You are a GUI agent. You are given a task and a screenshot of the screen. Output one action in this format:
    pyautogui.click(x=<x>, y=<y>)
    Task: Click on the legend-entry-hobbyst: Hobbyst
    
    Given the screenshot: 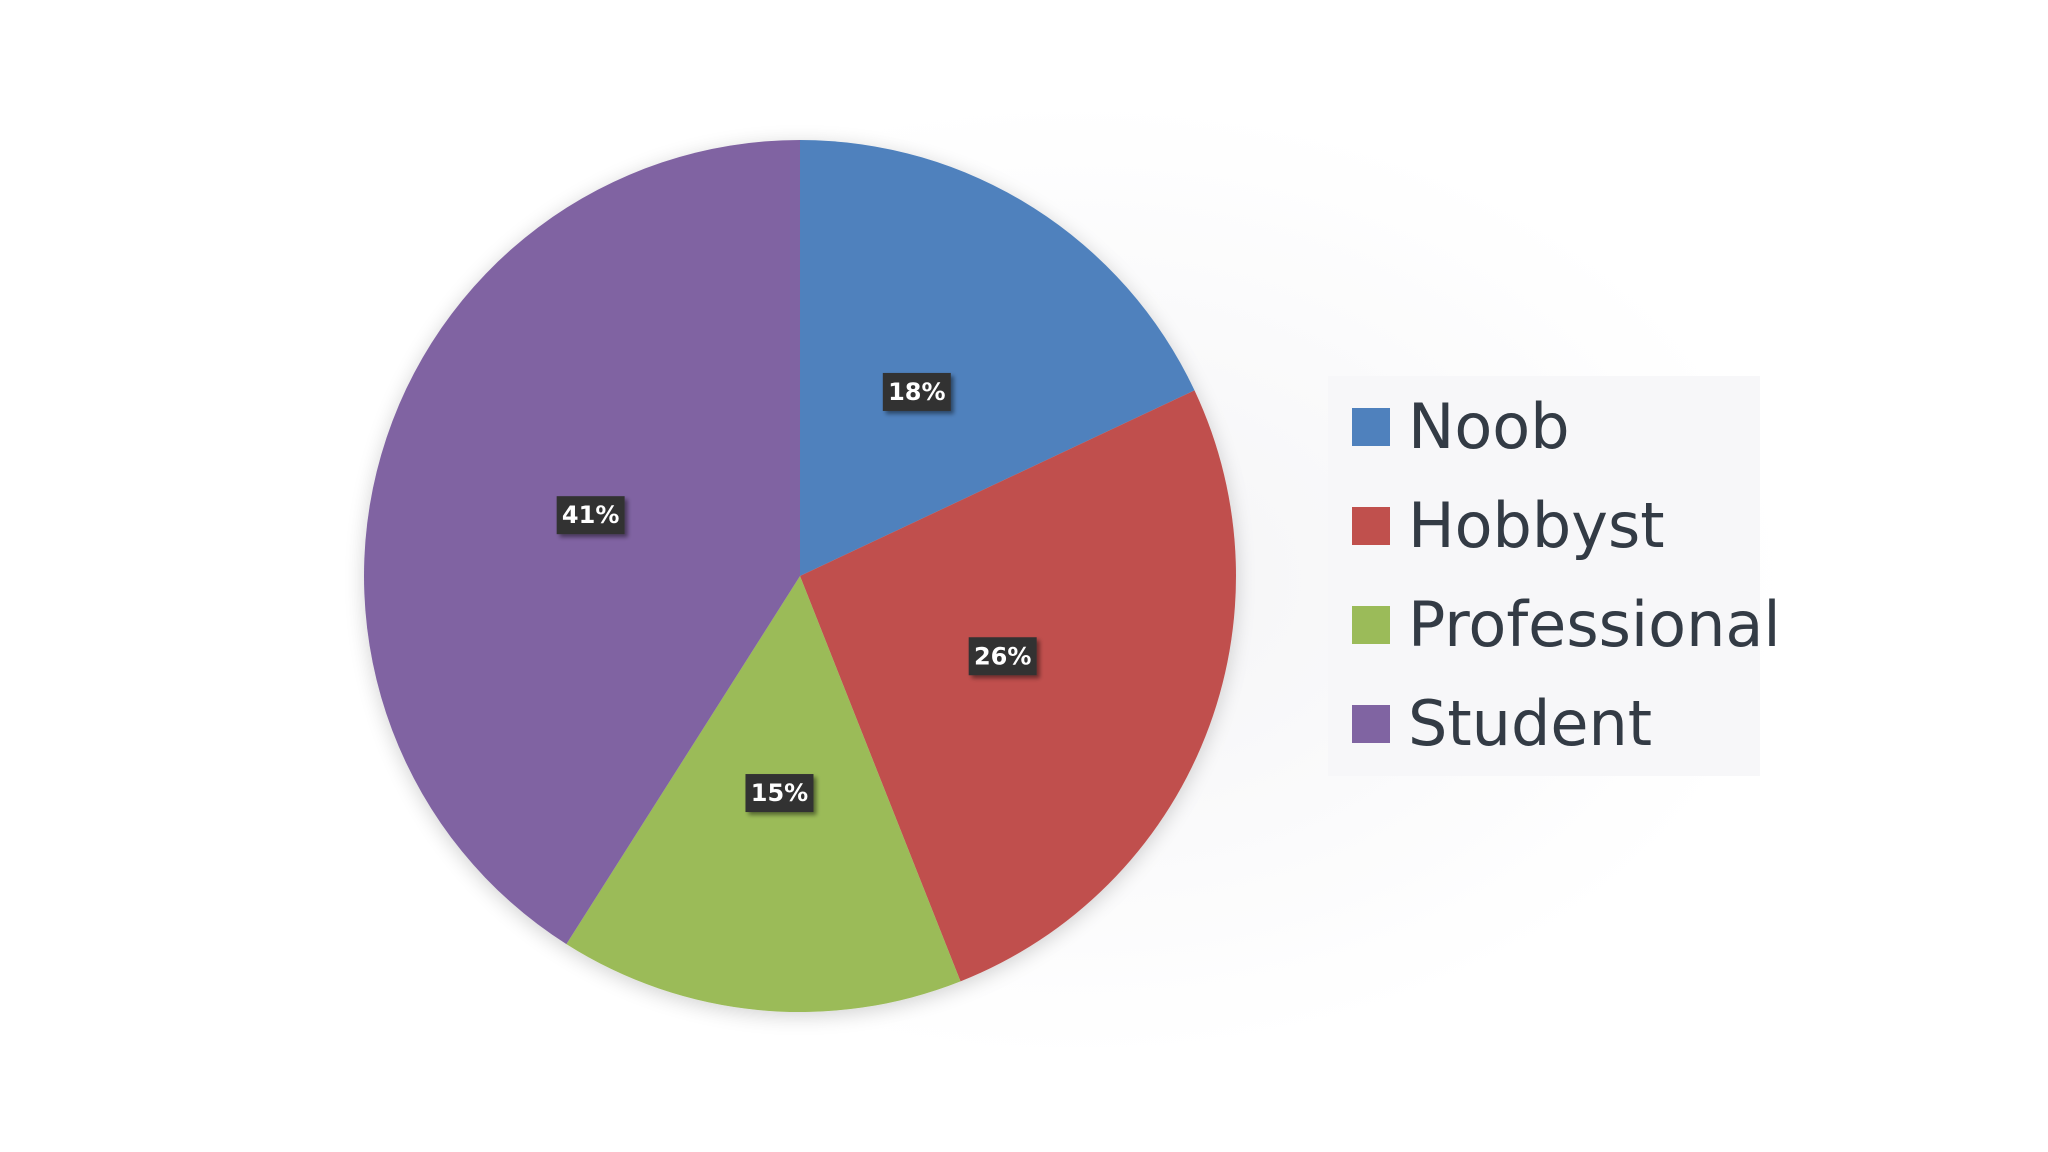 What is the action you would take?
    pyautogui.click(x=1508, y=525)
    